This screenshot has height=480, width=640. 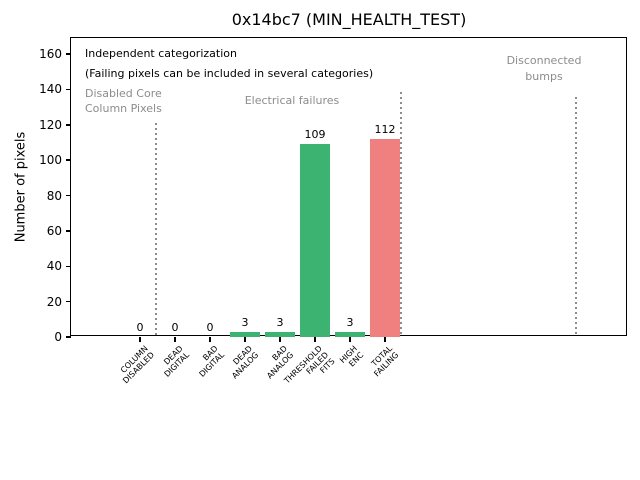 What do you see at coordinates (137, 365) in the screenshot?
I see `x-tick-label-column-disabled: COLUMN DISABLED` at bounding box center [137, 365].